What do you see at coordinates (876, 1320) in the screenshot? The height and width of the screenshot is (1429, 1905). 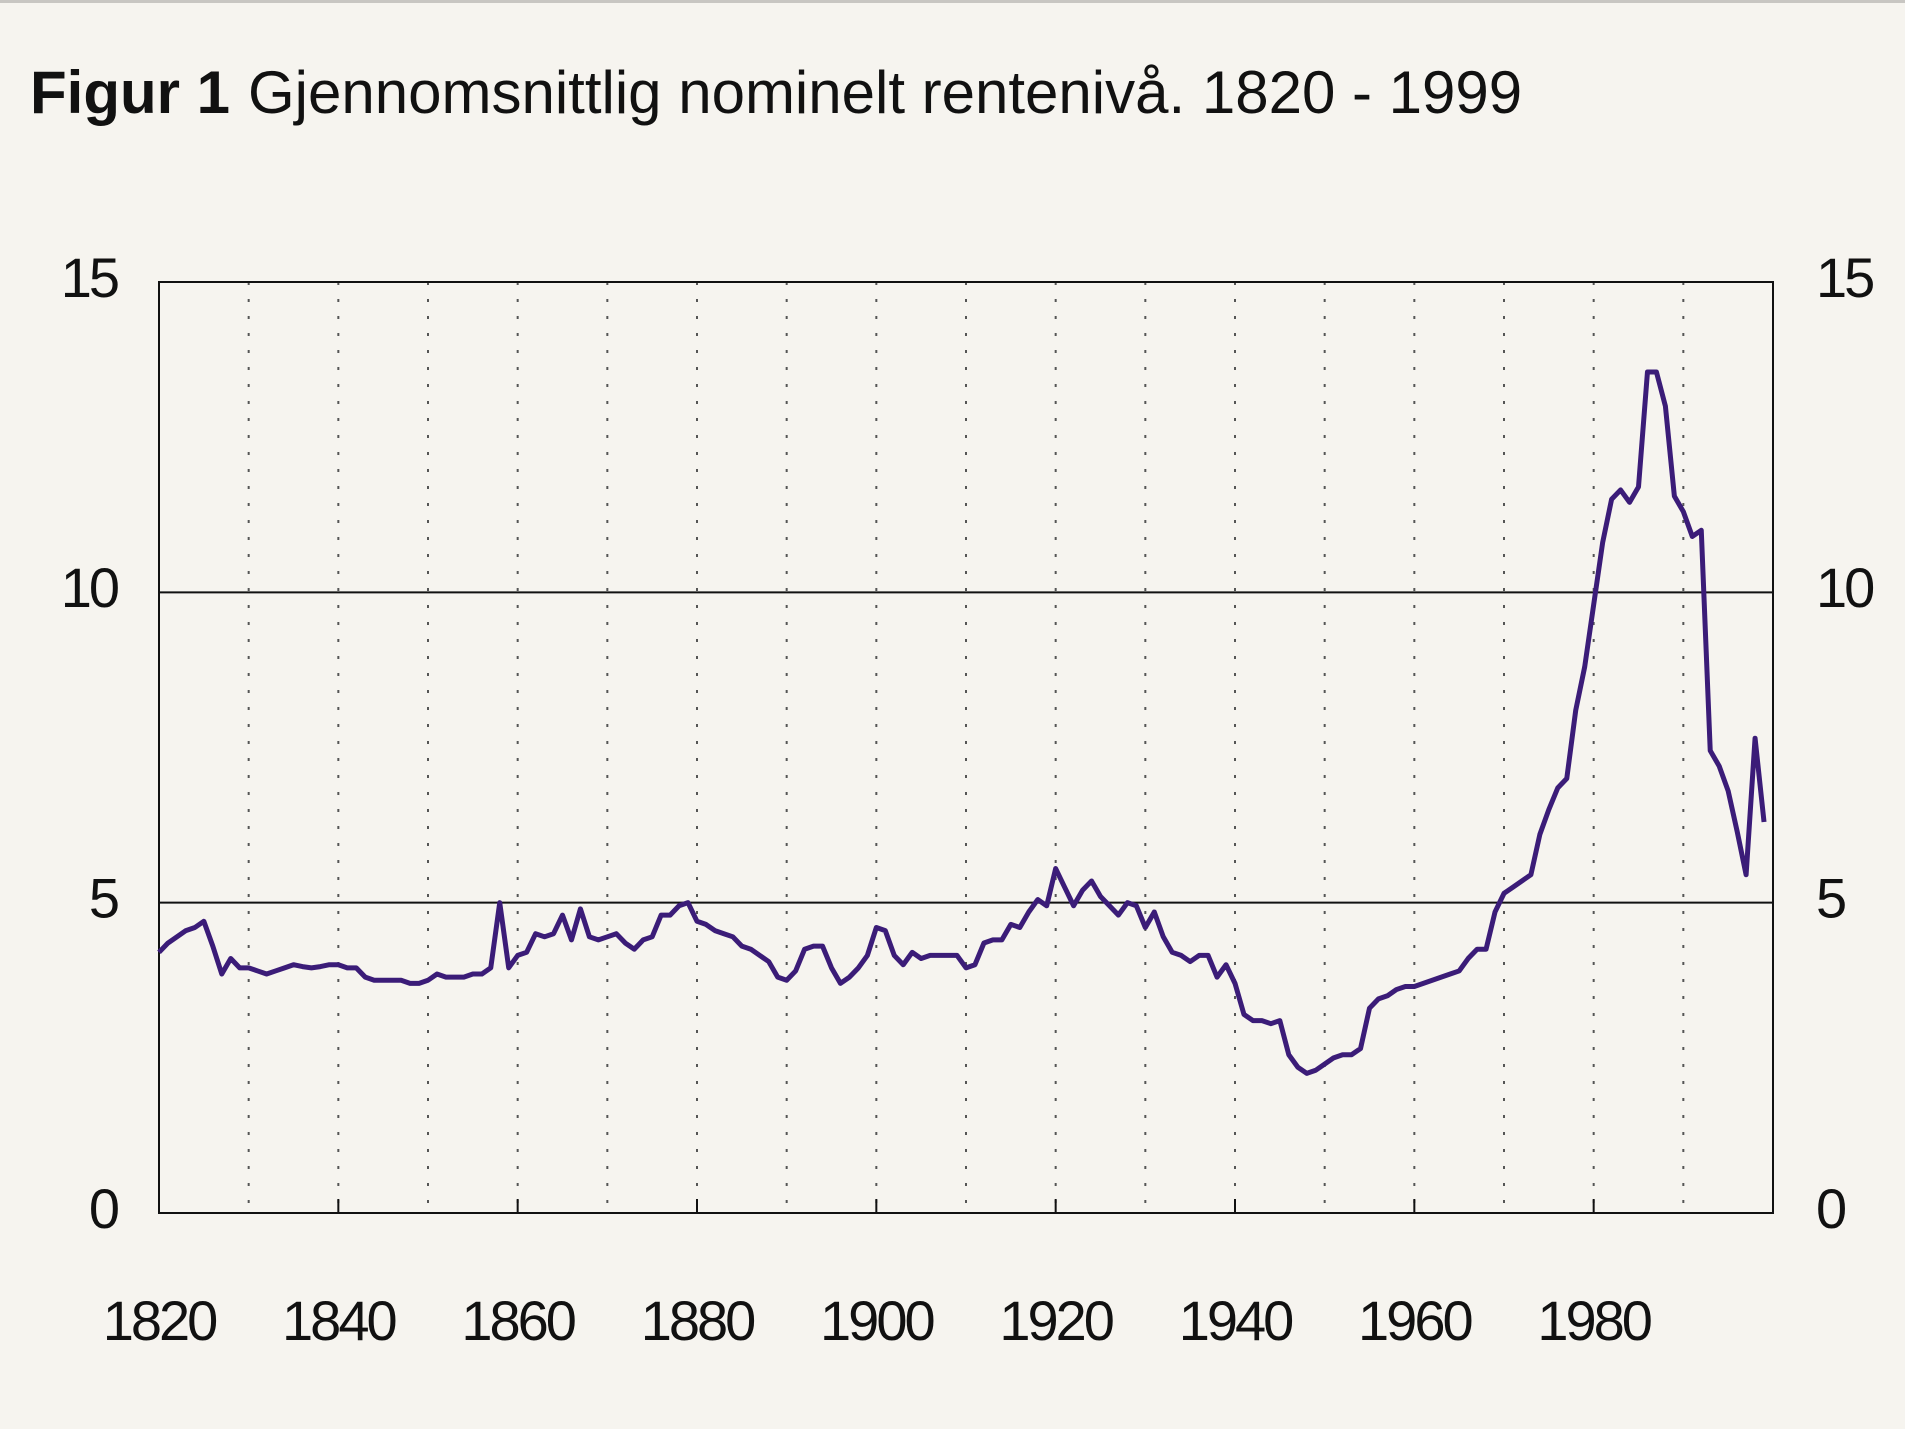 I see `x-tick-label: 1900` at bounding box center [876, 1320].